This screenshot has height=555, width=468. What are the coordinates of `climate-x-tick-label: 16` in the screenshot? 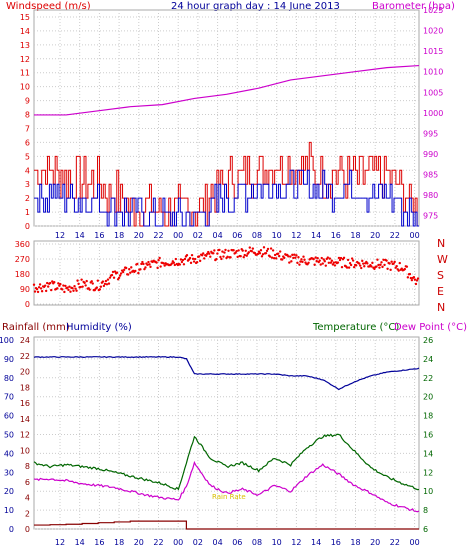 It's located at (99, 542).